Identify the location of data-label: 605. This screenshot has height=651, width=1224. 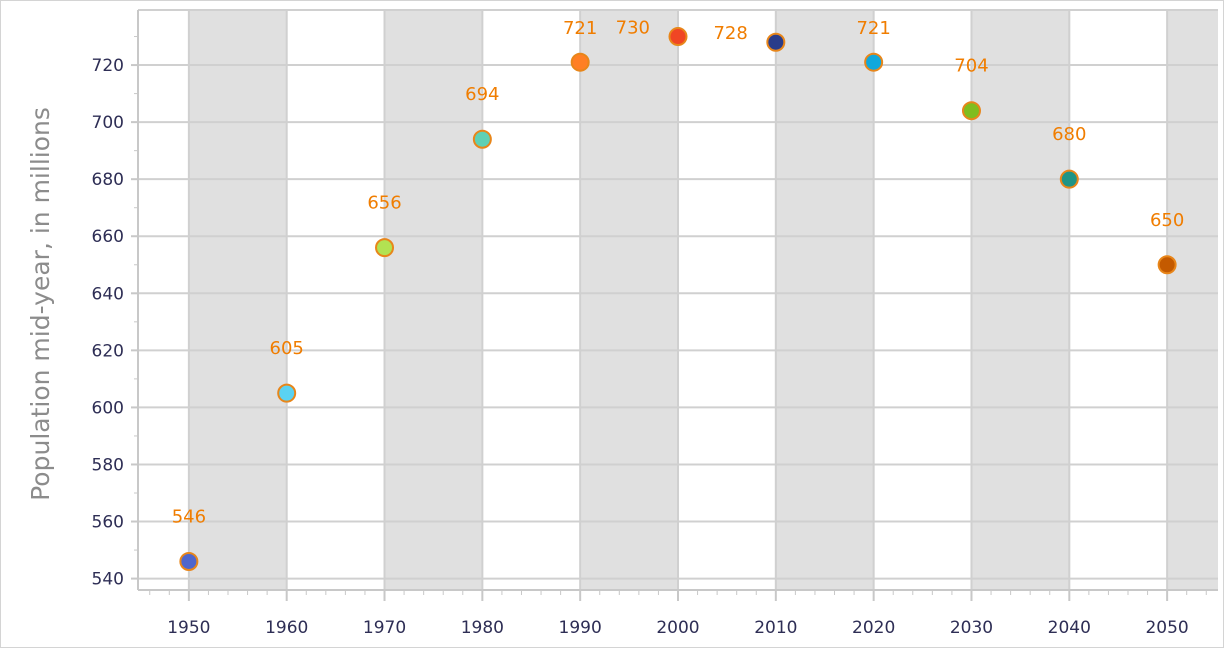
(287, 348).